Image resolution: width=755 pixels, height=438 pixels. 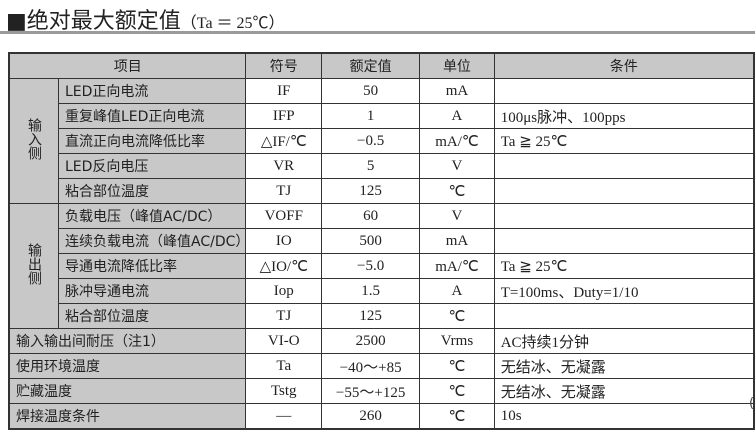 What do you see at coordinates (371, 166) in the screenshot?
I see `cell-value: 5` at bounding box center [371, 166].